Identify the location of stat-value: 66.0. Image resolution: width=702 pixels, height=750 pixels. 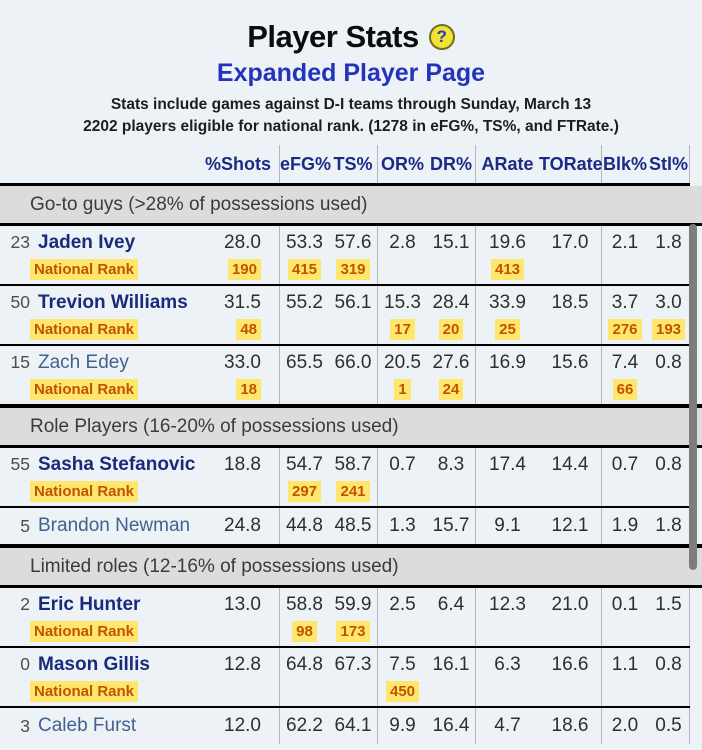
(353, 362).